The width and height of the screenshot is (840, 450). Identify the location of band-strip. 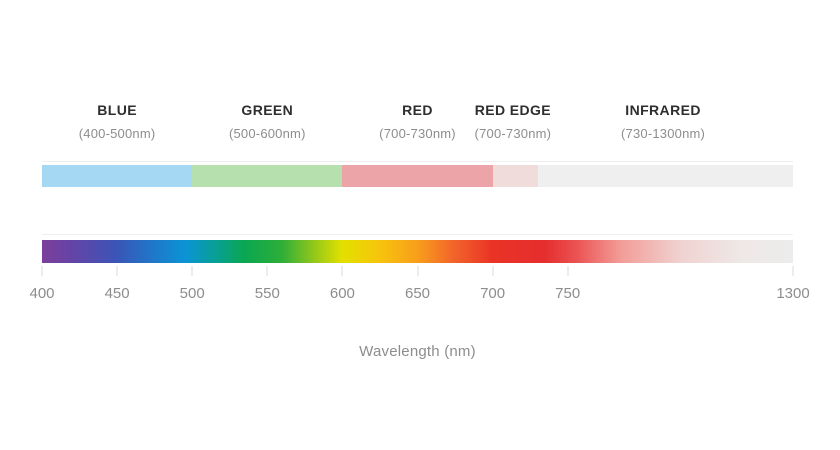
(417, 176).